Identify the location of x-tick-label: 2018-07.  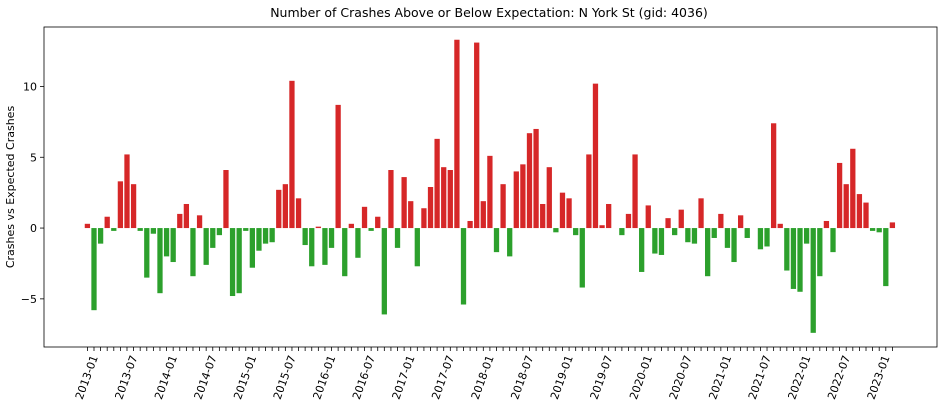
(522, 378).